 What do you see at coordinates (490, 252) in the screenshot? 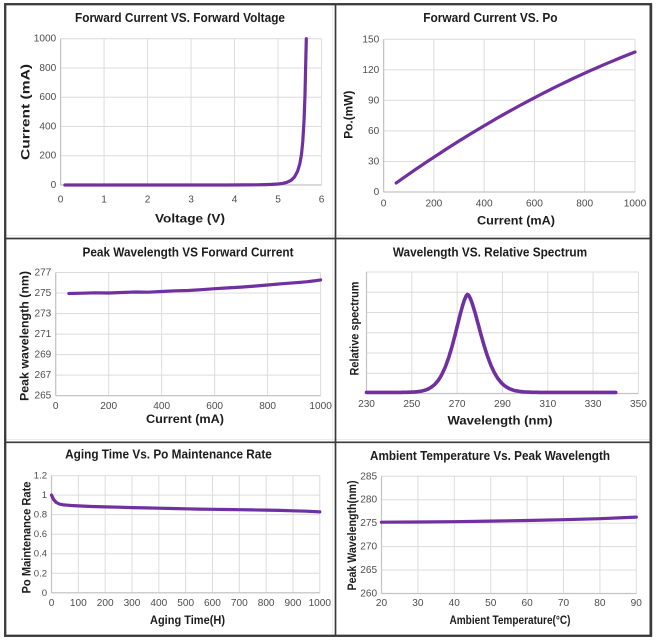
I see `svg-text:Wavelength VS. Relative Spectr: Wavelength VS. Relative Spectrum` at bounding box center [490, 252].